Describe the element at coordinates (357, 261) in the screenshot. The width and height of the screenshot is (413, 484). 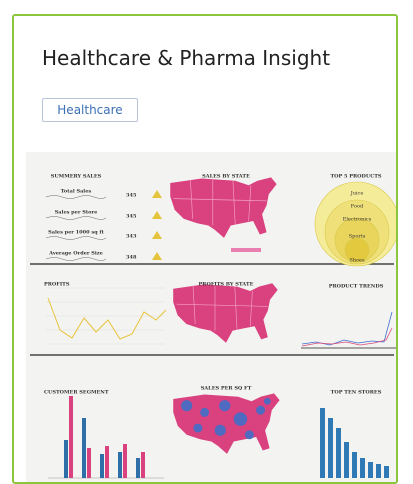
I see `product-label: Shoes` at that location.